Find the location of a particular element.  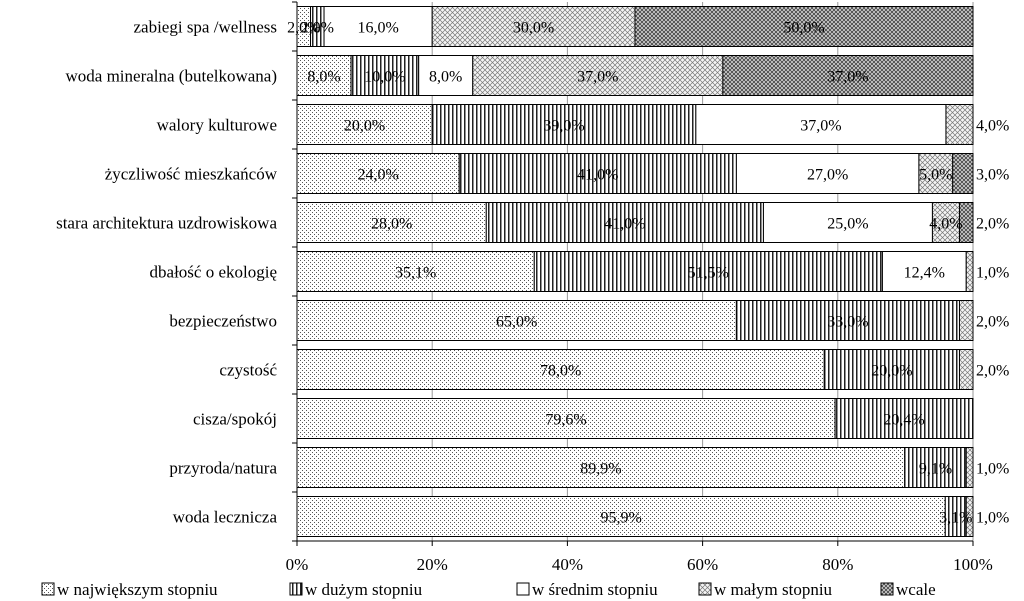

data-label: 89,9% is located at coordinates (600, 469).